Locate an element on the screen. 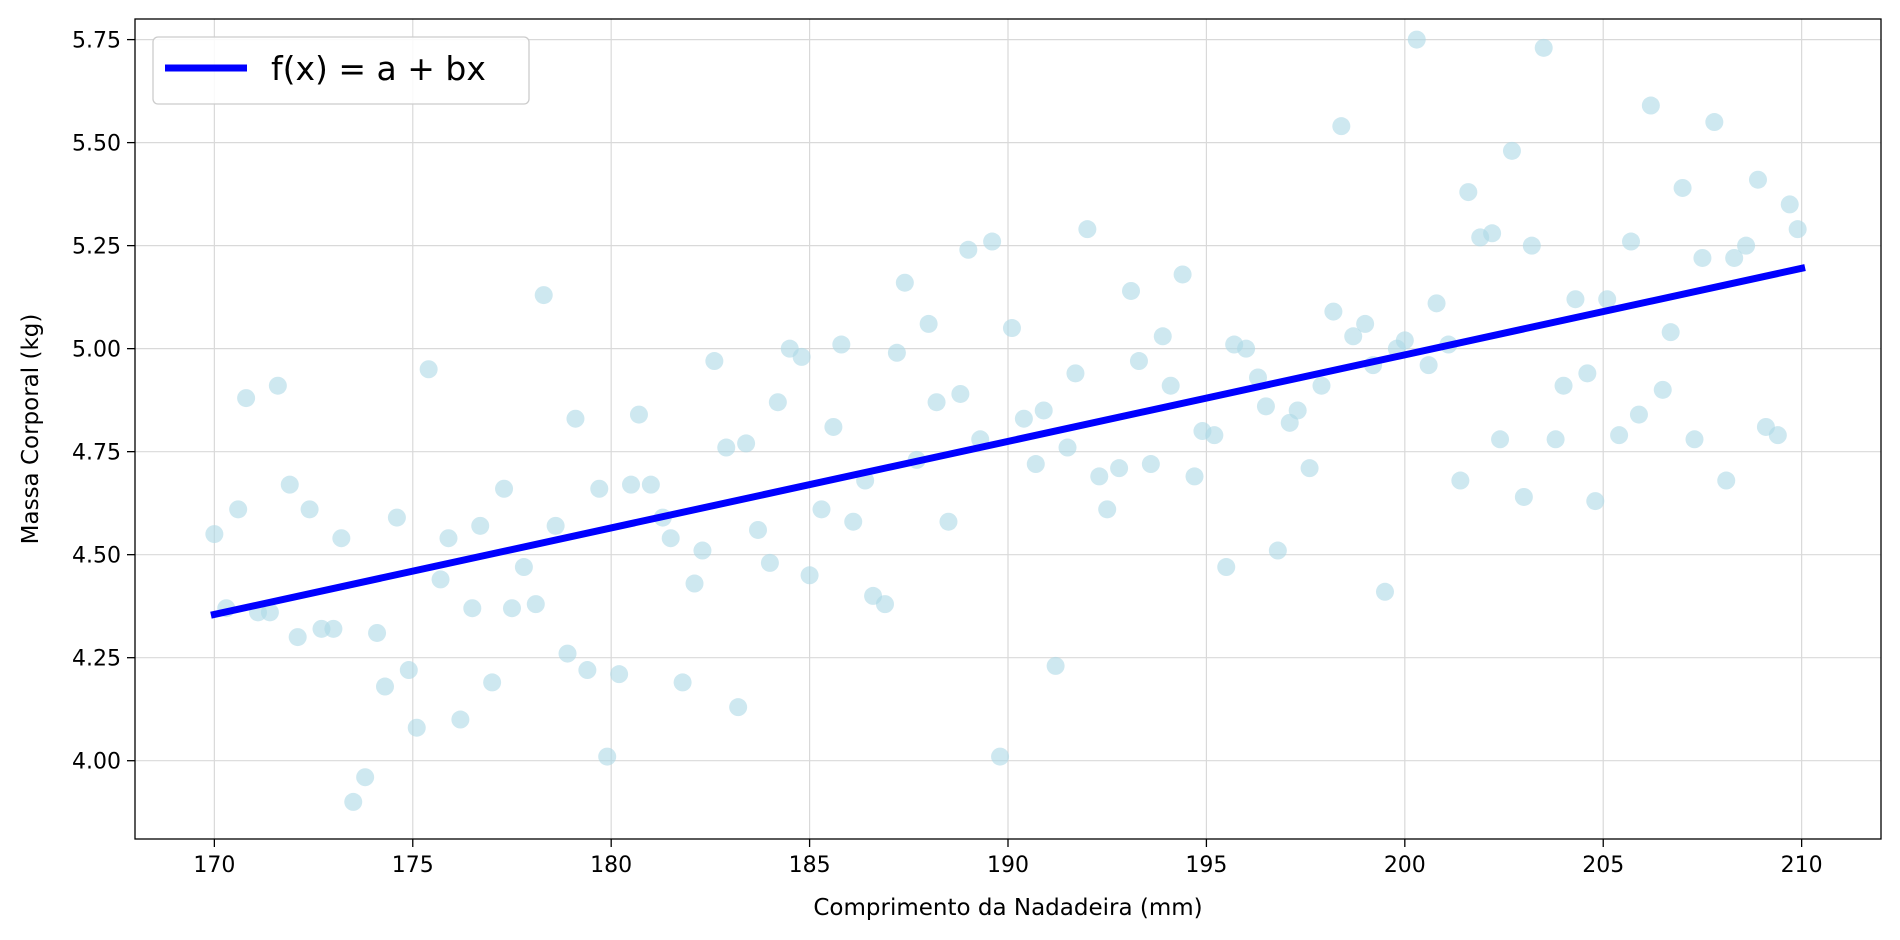  y-tick-label: 5.75 is located at coordinates (96, 41).